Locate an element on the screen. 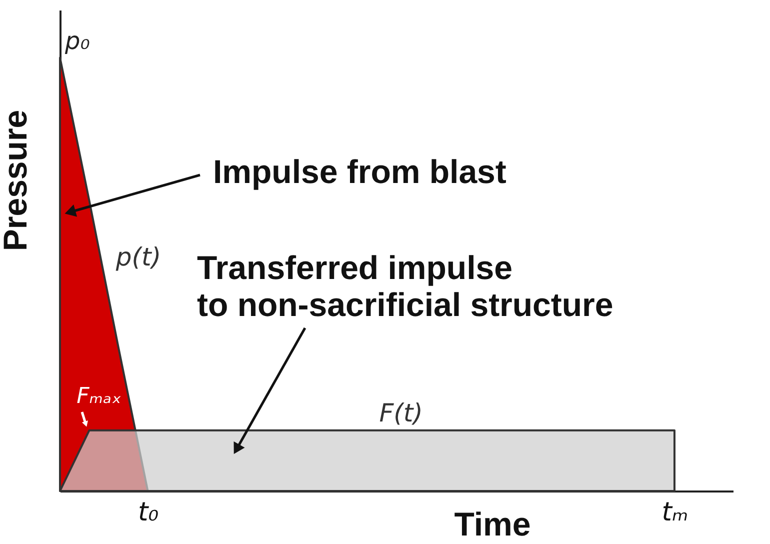 Image resolution: width=770 pixels, height=544 pixels. annotation: Transferred impulse to non-sacrificial structure is located at coordinates (405, 286).